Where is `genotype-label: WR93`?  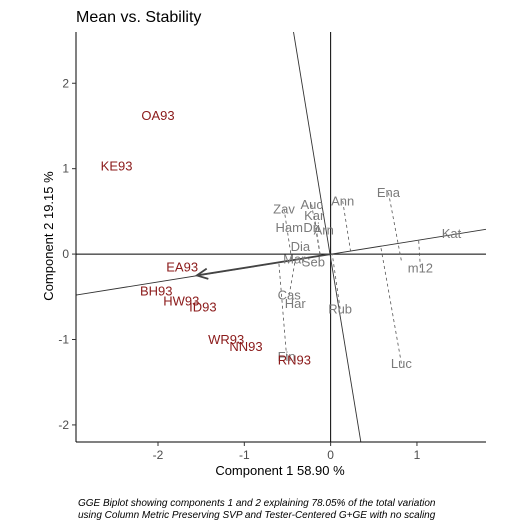 genotype-label: WR93 is located at coordinates (226, 339).